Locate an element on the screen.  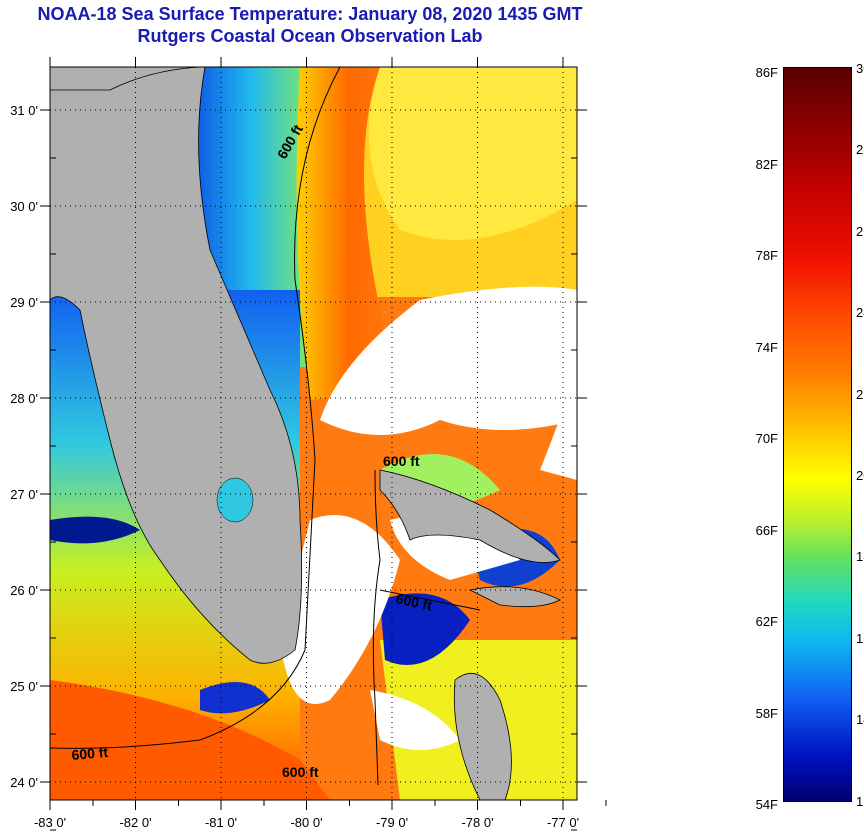
fahrenheit-label: 74F is located at coordinates (766, 347).